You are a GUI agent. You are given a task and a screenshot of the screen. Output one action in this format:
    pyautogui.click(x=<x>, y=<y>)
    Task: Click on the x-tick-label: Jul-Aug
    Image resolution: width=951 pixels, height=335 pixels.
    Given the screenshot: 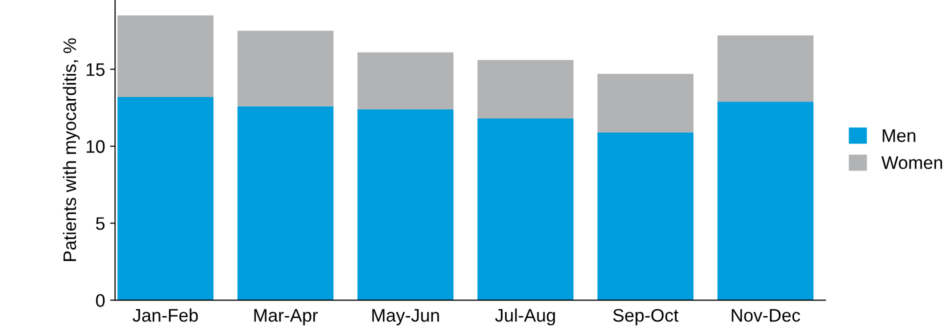 What is the action you would take?
    pyautogui.click(x=525, y=317)
    